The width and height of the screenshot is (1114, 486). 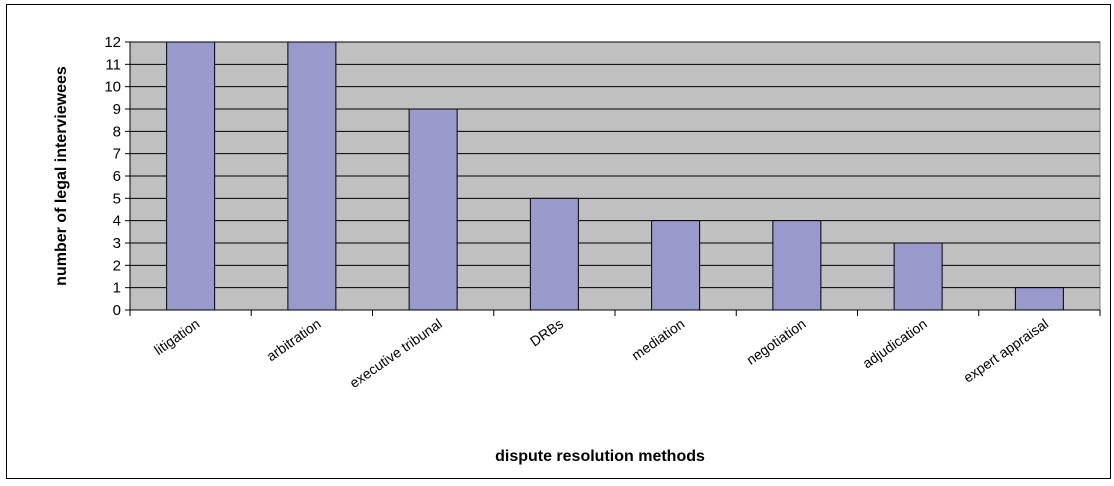 I want to click on bar-negotiation, so click(x=797, y=265).